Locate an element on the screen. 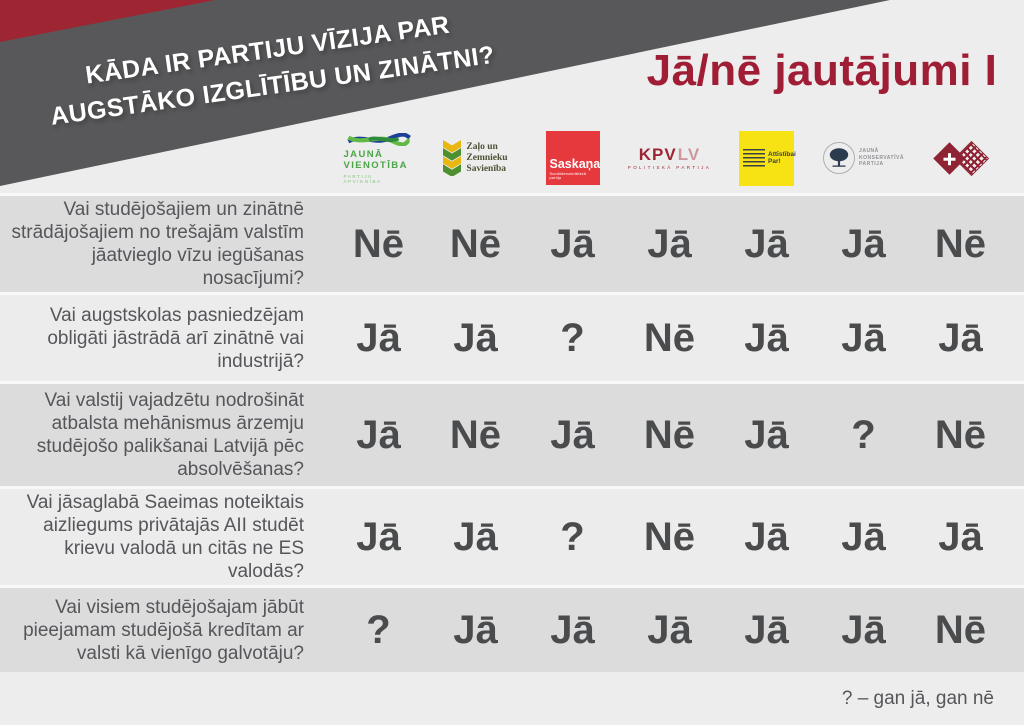 Image resolution: width=1024 pixels, height=725 pixels. kpv-text: KPV is located at coordinates (657, 154).